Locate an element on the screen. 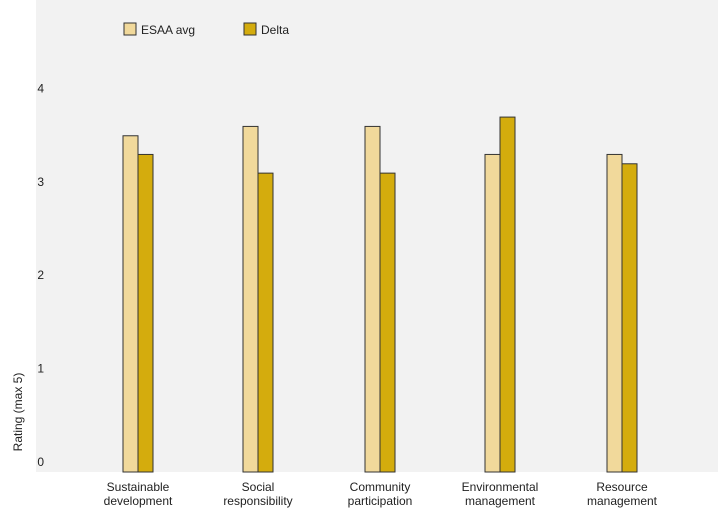  y-tick-label: 4 is located at coordinates (40, 88).